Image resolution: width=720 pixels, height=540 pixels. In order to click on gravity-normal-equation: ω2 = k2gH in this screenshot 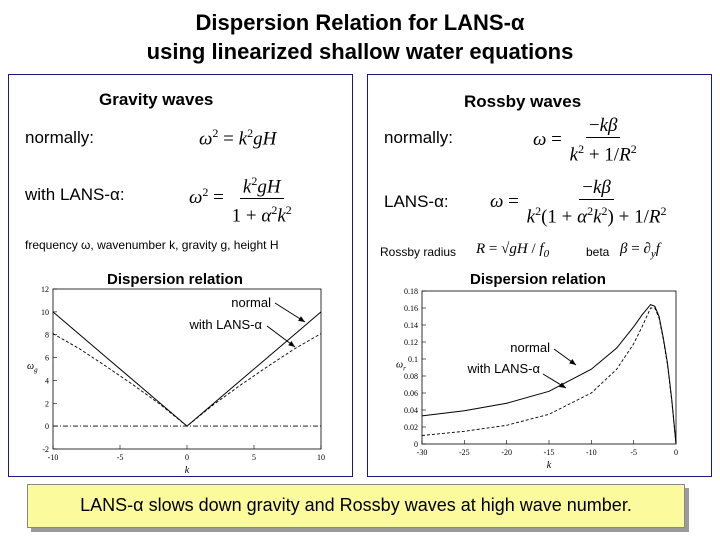, I will do `click(238, 138)`.